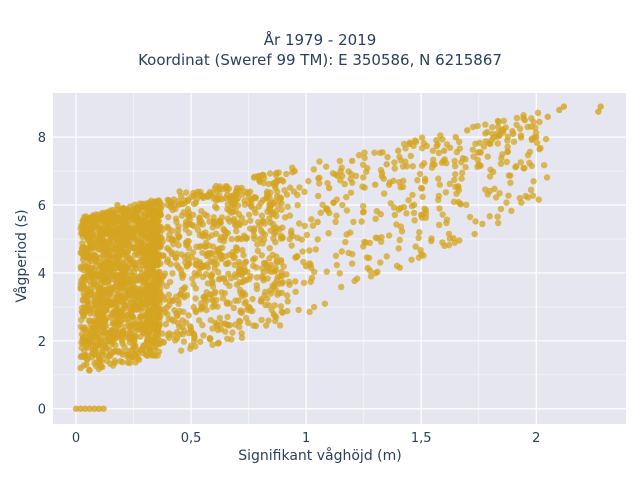  What do you see at coordinates (320, 456) in the screenshot?
I see `x-axis-title: Signifikant våghöjd (m)` at bounding box center [320, 456].